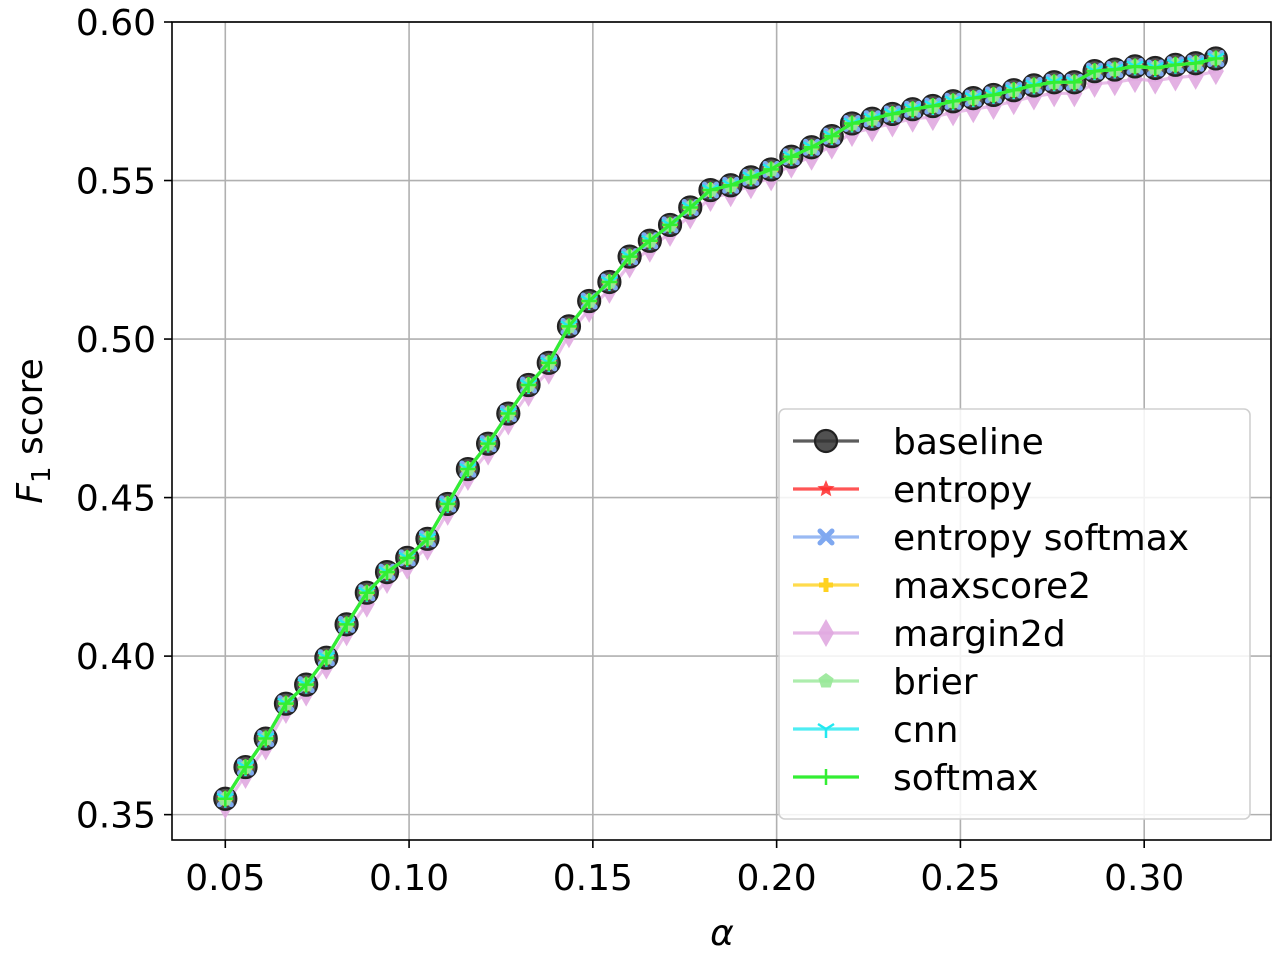  I want to click on legend-entry-baseline: baseline, so click(918, 442).